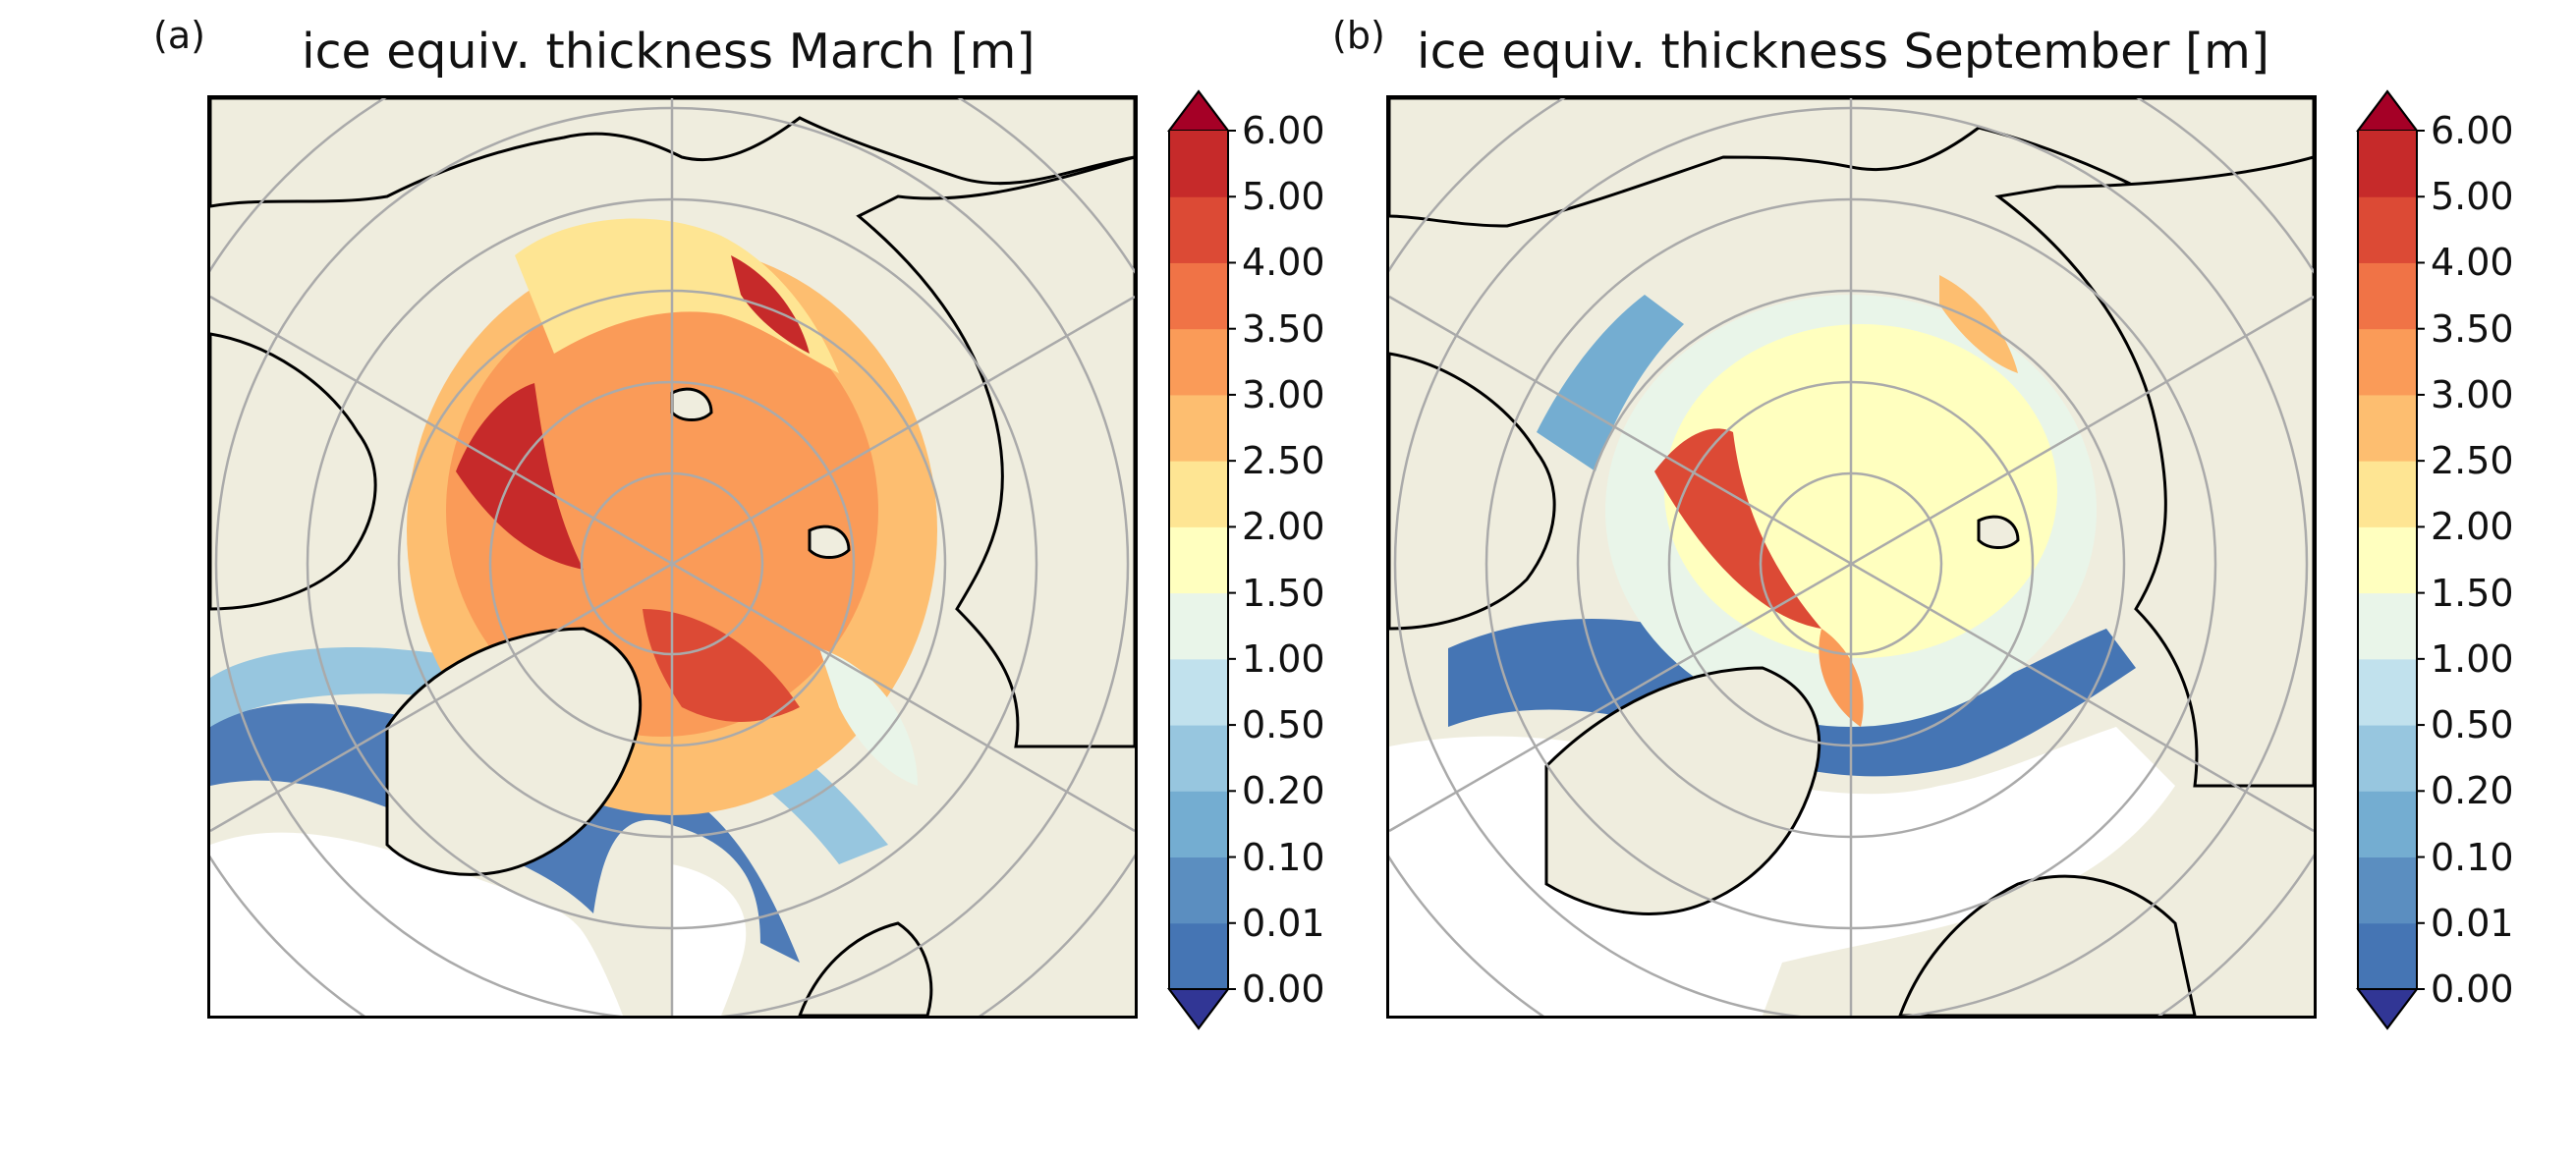 Image resolution: width=2576 pixels, height=1160 pixels. What do you see at coordinates (677, 295) in the screenshot?
I see `ice-beaufort` at bounding box center [677, 295].